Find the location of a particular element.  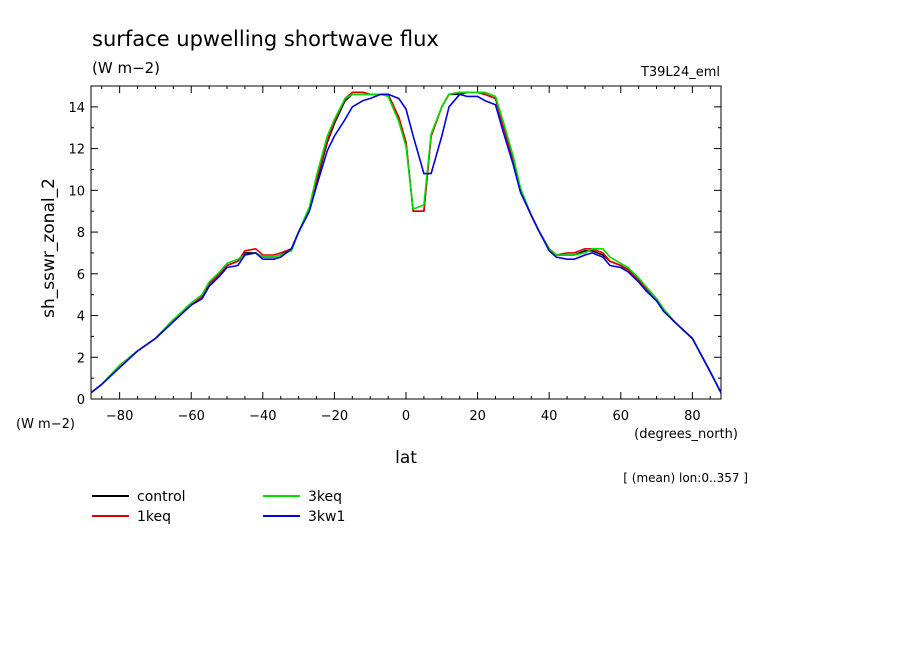

x-tick-label: −60 is located at coordinates (191, 416).